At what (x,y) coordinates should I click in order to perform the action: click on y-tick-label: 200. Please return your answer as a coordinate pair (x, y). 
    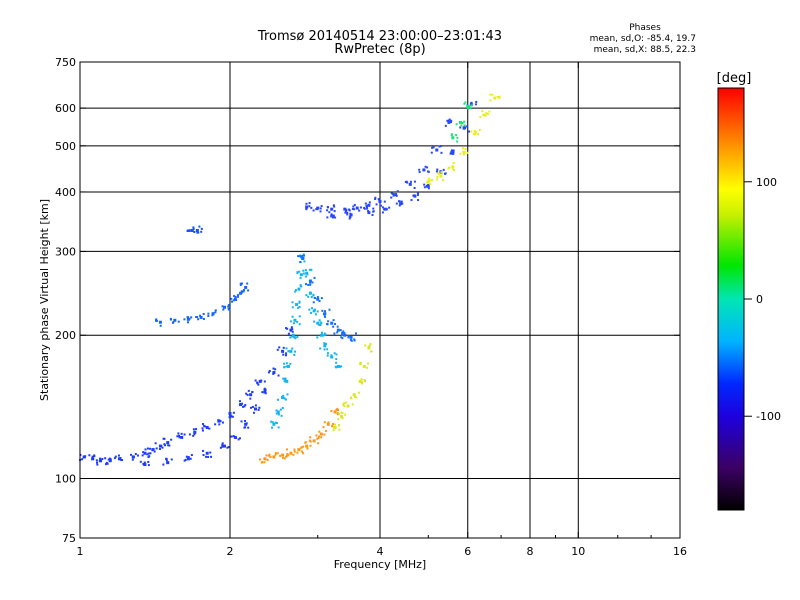
    Looking at the image, I should click on (65, 335).